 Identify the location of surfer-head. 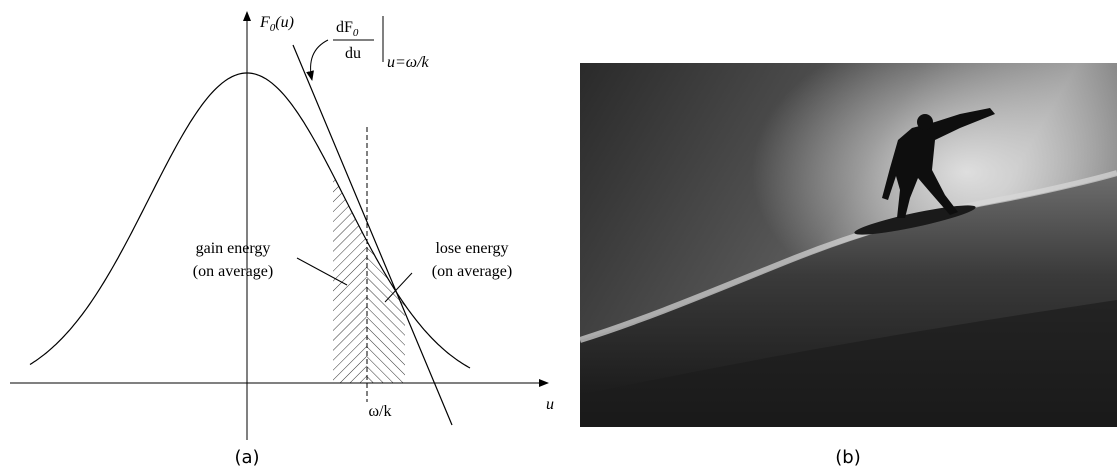
(925, 122).